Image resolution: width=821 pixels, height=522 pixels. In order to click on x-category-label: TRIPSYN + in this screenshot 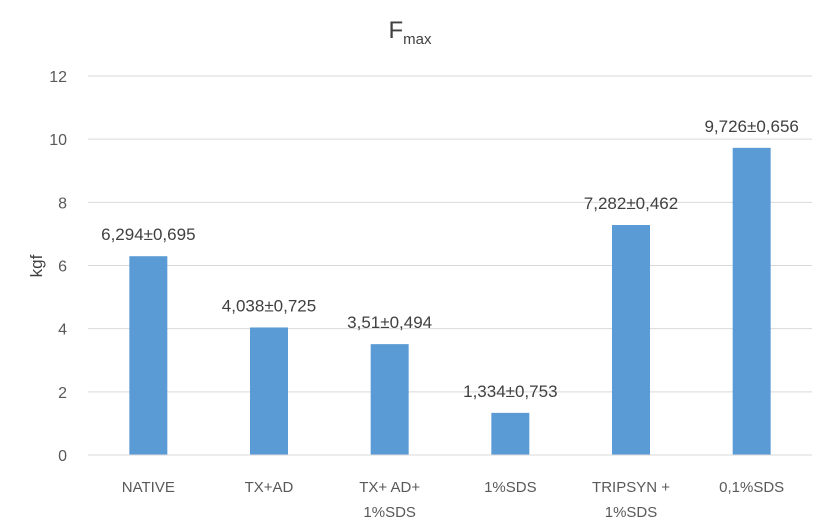, I will do `click(631, 487)`.